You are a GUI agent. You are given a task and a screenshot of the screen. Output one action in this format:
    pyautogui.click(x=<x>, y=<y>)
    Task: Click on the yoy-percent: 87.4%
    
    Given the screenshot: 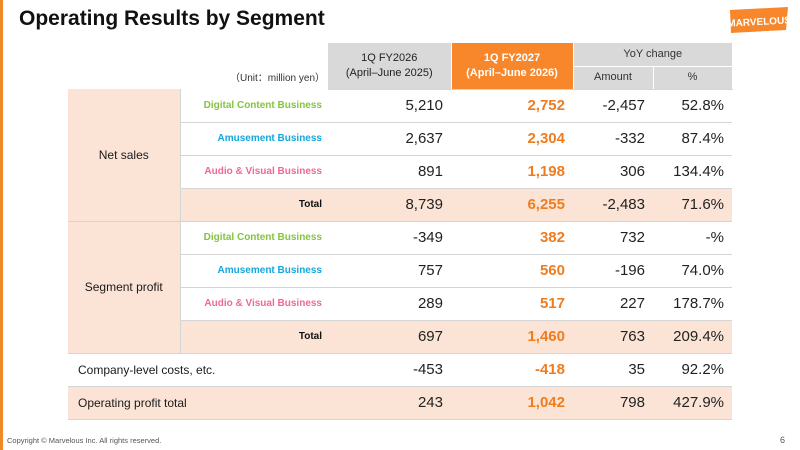 What is the action you would take?
    pyautogui.click(x=693, y=139)
    